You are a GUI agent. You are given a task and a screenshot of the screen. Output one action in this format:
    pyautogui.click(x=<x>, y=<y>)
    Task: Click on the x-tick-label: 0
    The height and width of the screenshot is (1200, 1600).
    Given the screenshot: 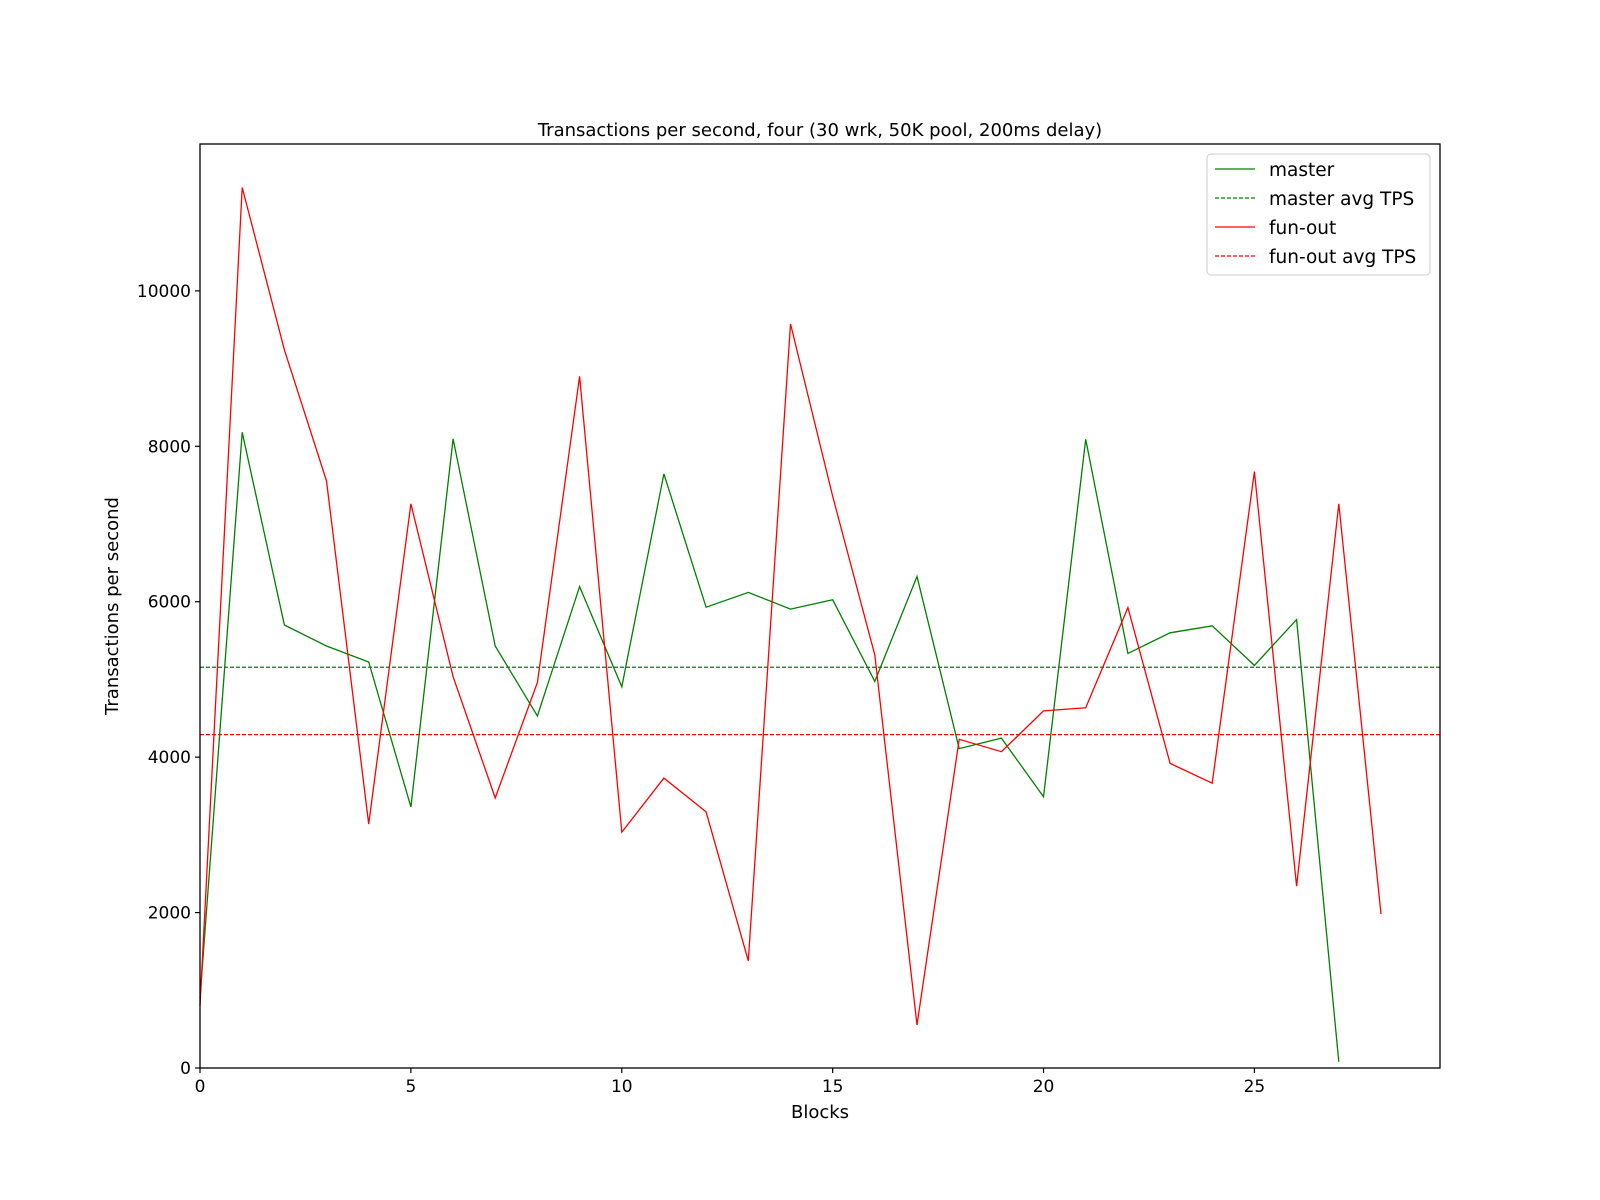 What is the action you would take?
    pyautogui.click(x=200, y=1087)
    